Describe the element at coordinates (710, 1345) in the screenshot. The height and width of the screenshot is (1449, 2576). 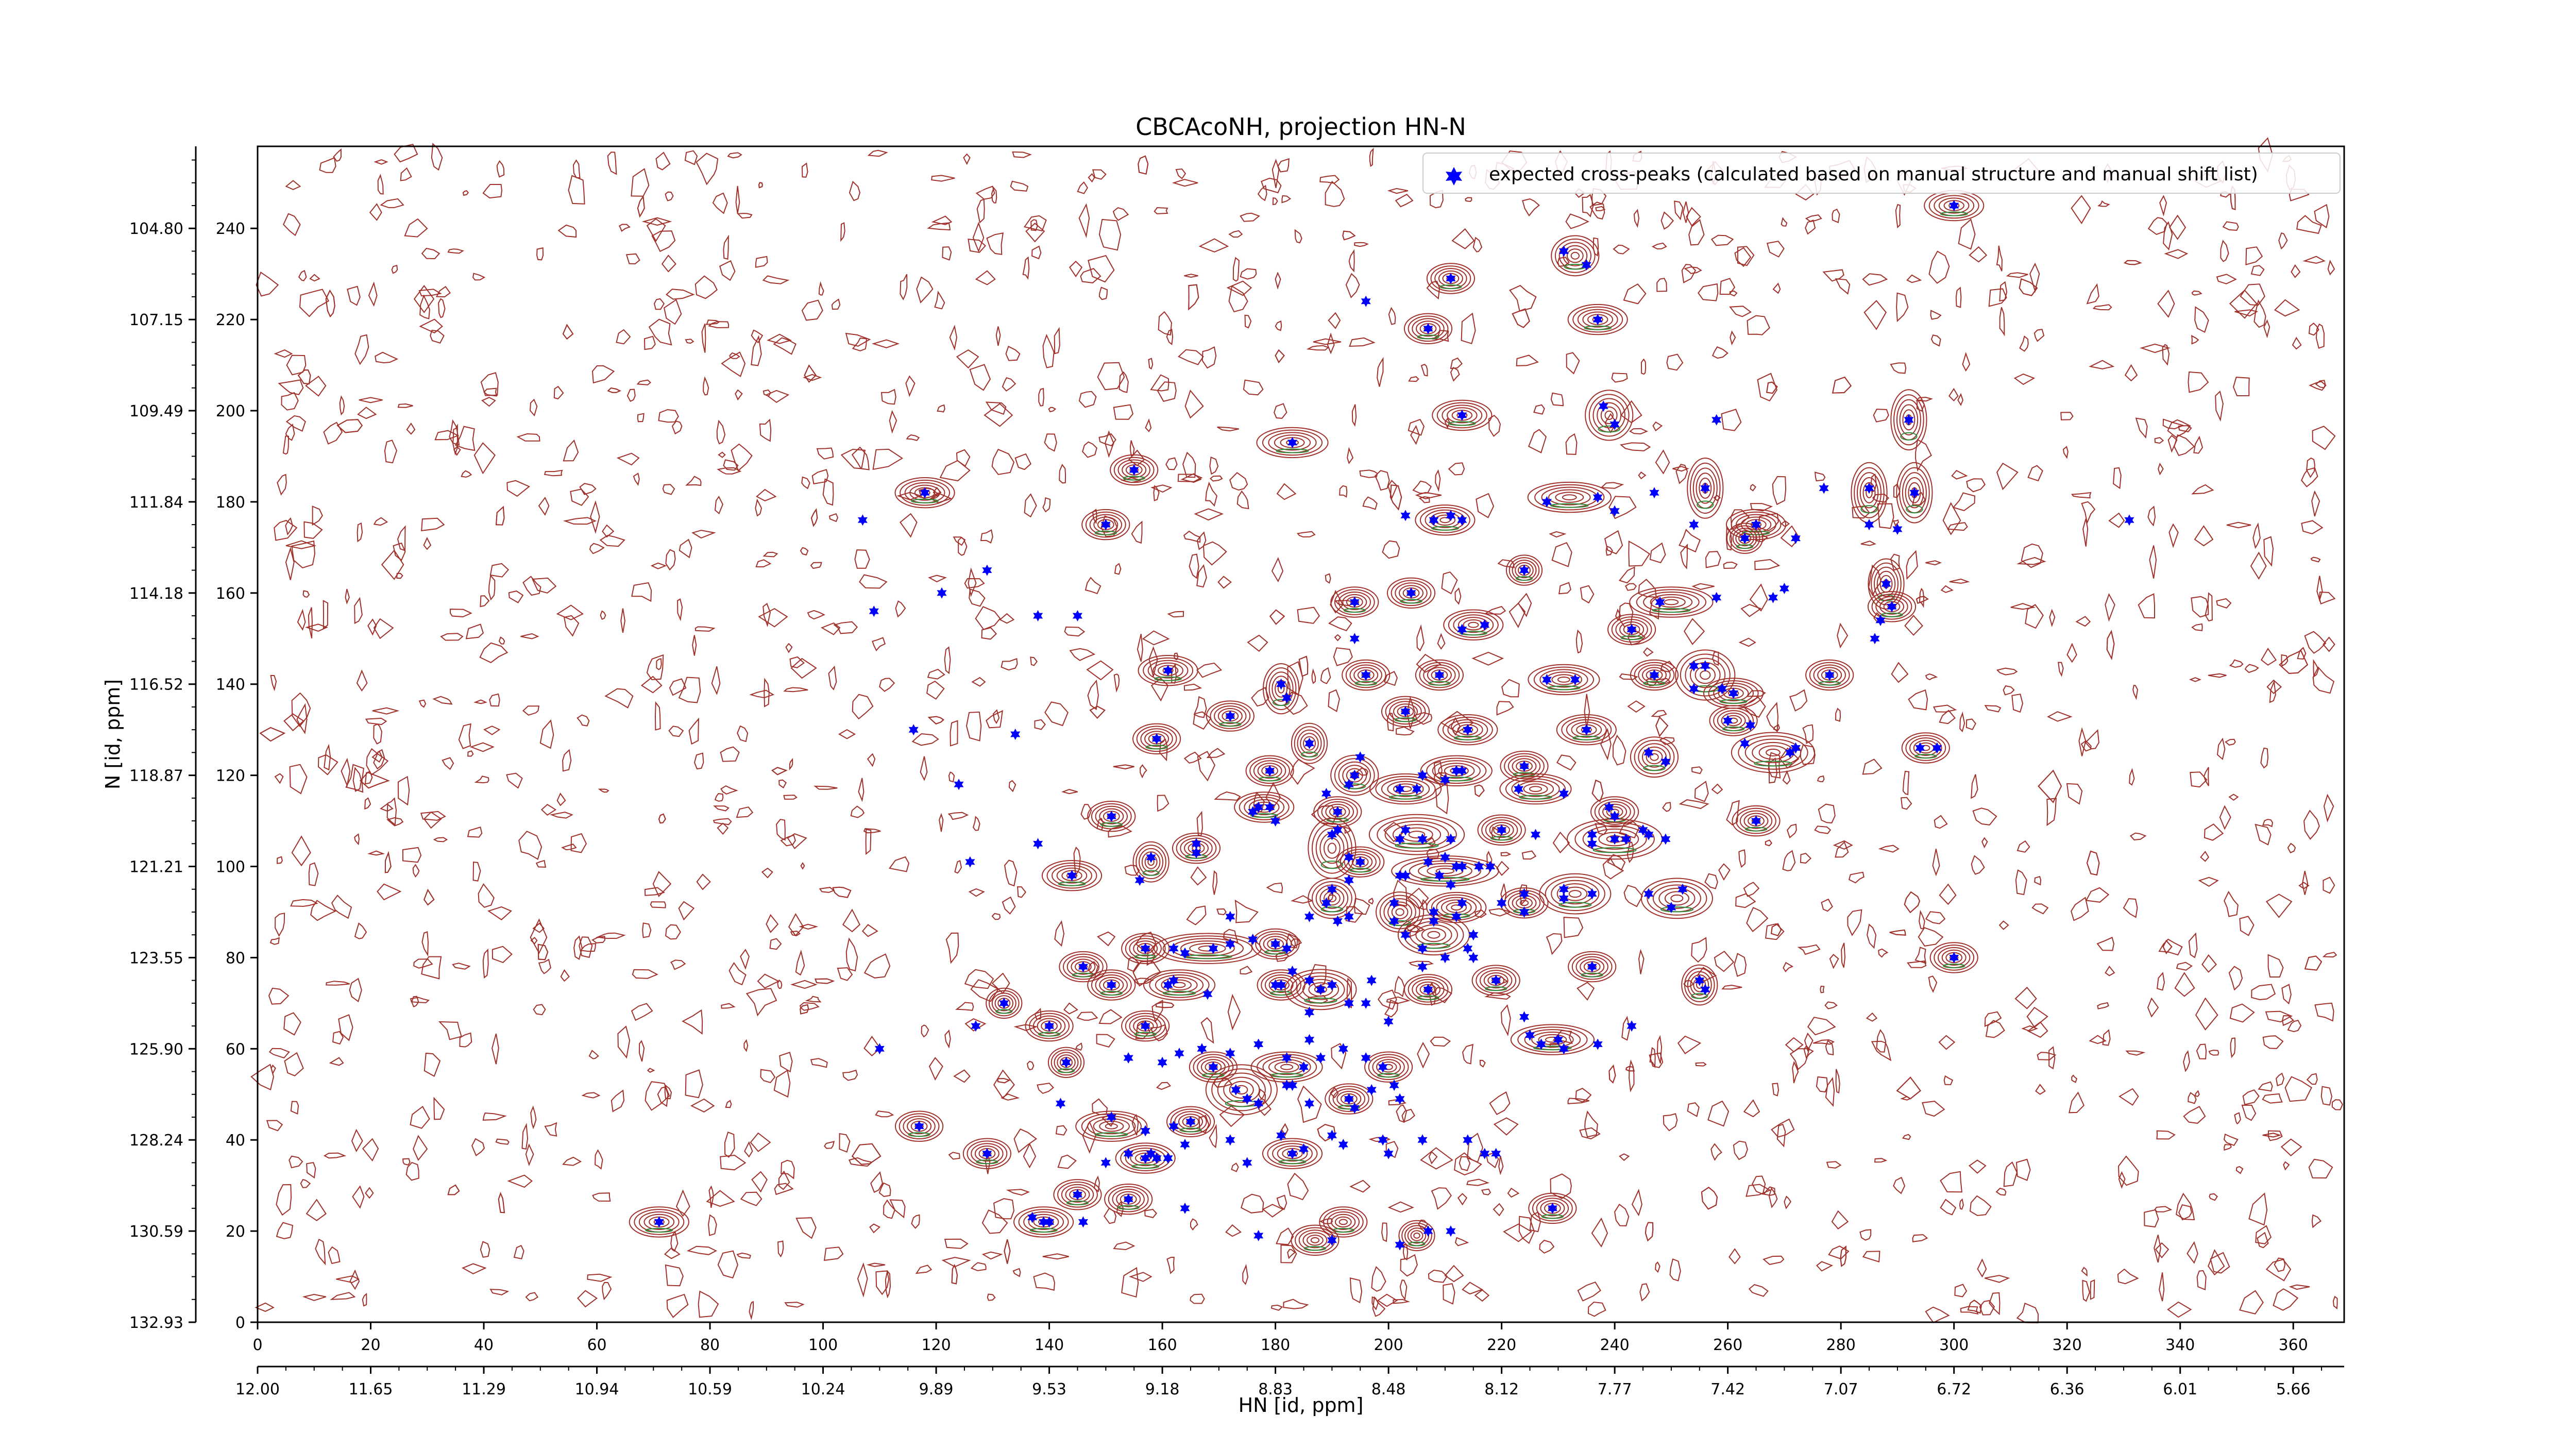
I see `x-tick-label: 80` at that location.